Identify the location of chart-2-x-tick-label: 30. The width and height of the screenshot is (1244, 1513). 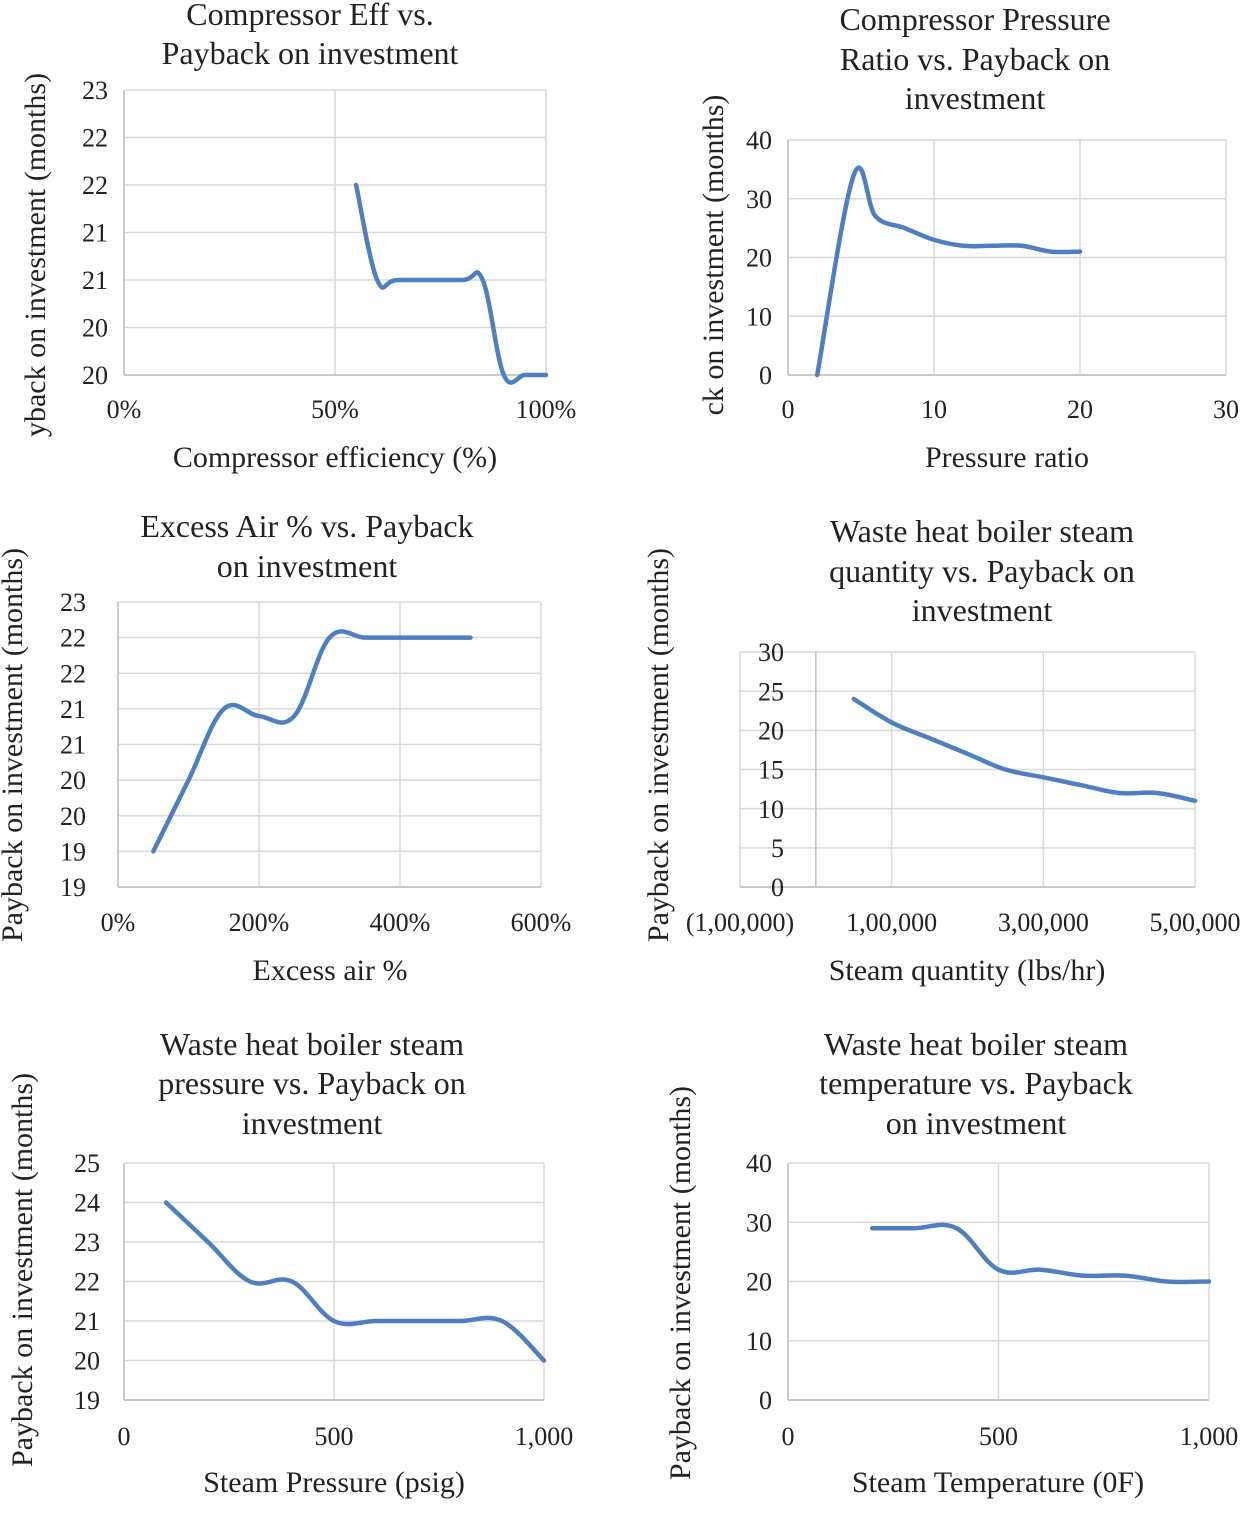
(1226, 409).